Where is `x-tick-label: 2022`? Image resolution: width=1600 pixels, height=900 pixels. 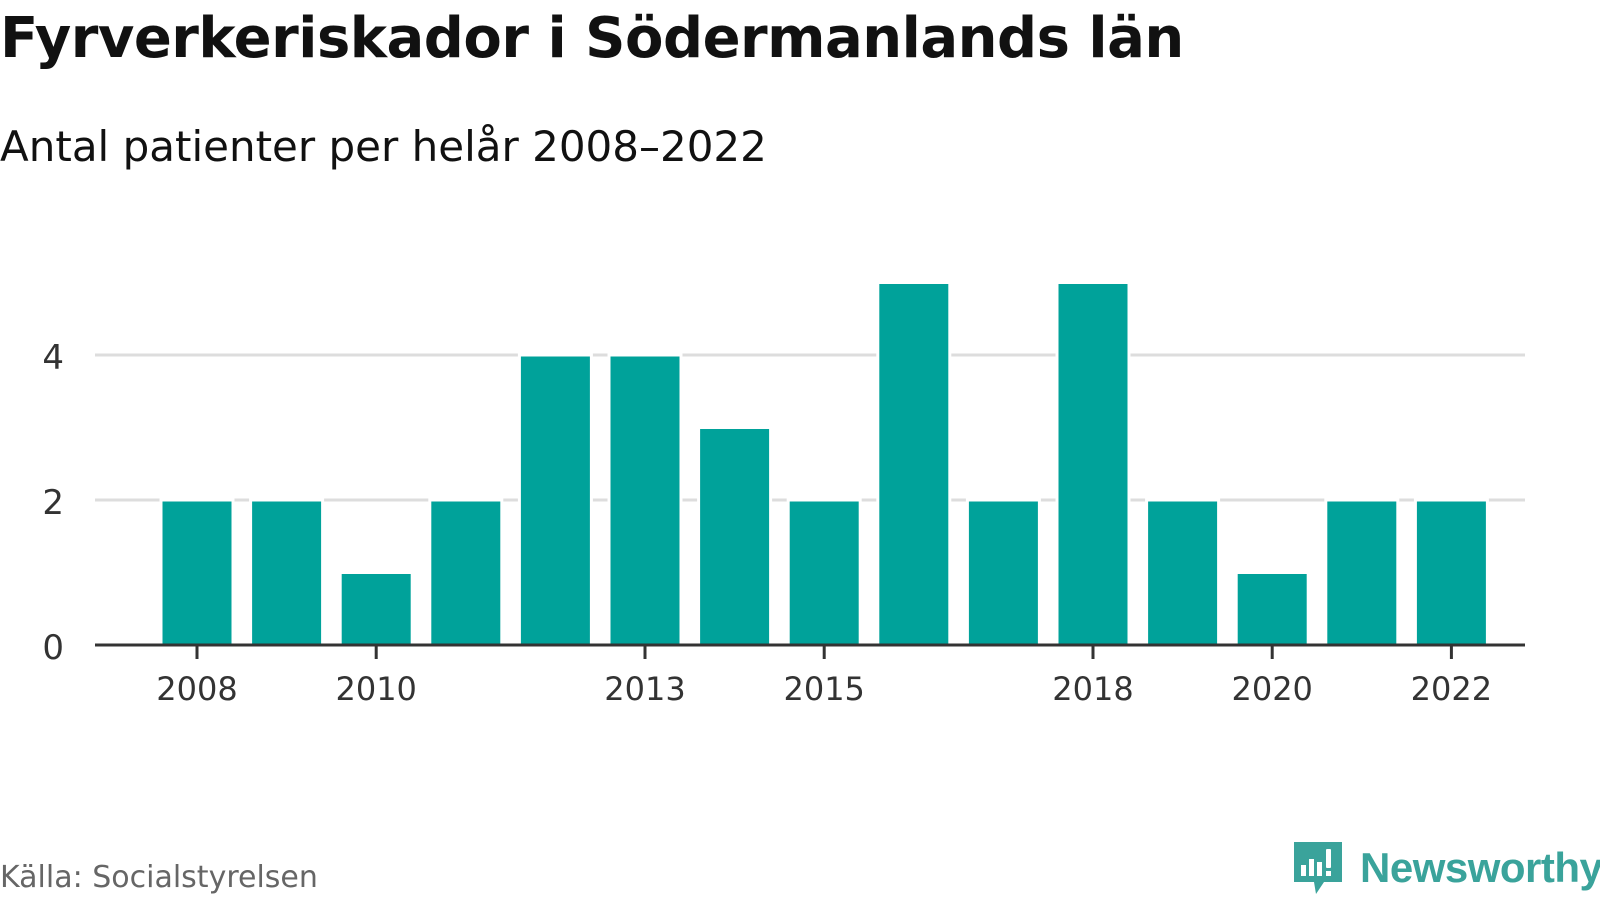
x-tick-label: 2022 is located at coordinates (1451, 689).